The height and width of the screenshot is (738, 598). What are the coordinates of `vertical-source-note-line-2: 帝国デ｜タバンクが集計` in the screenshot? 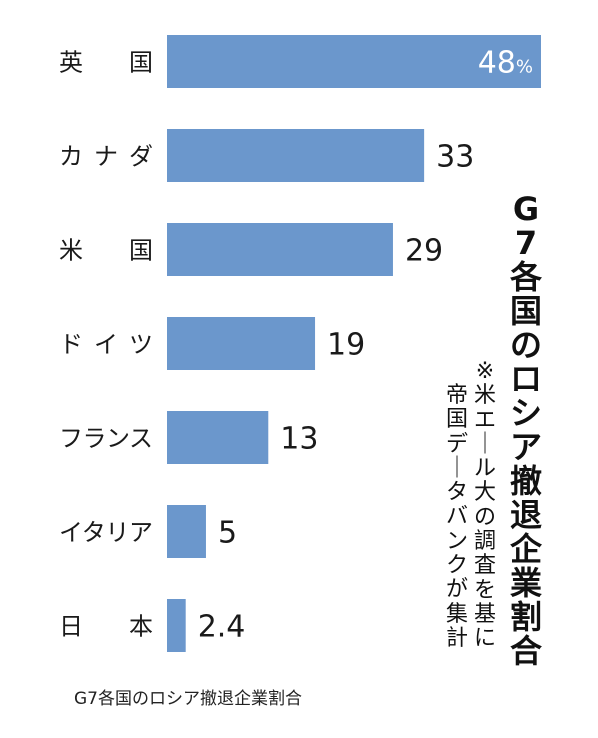 It's located at (456, 517).